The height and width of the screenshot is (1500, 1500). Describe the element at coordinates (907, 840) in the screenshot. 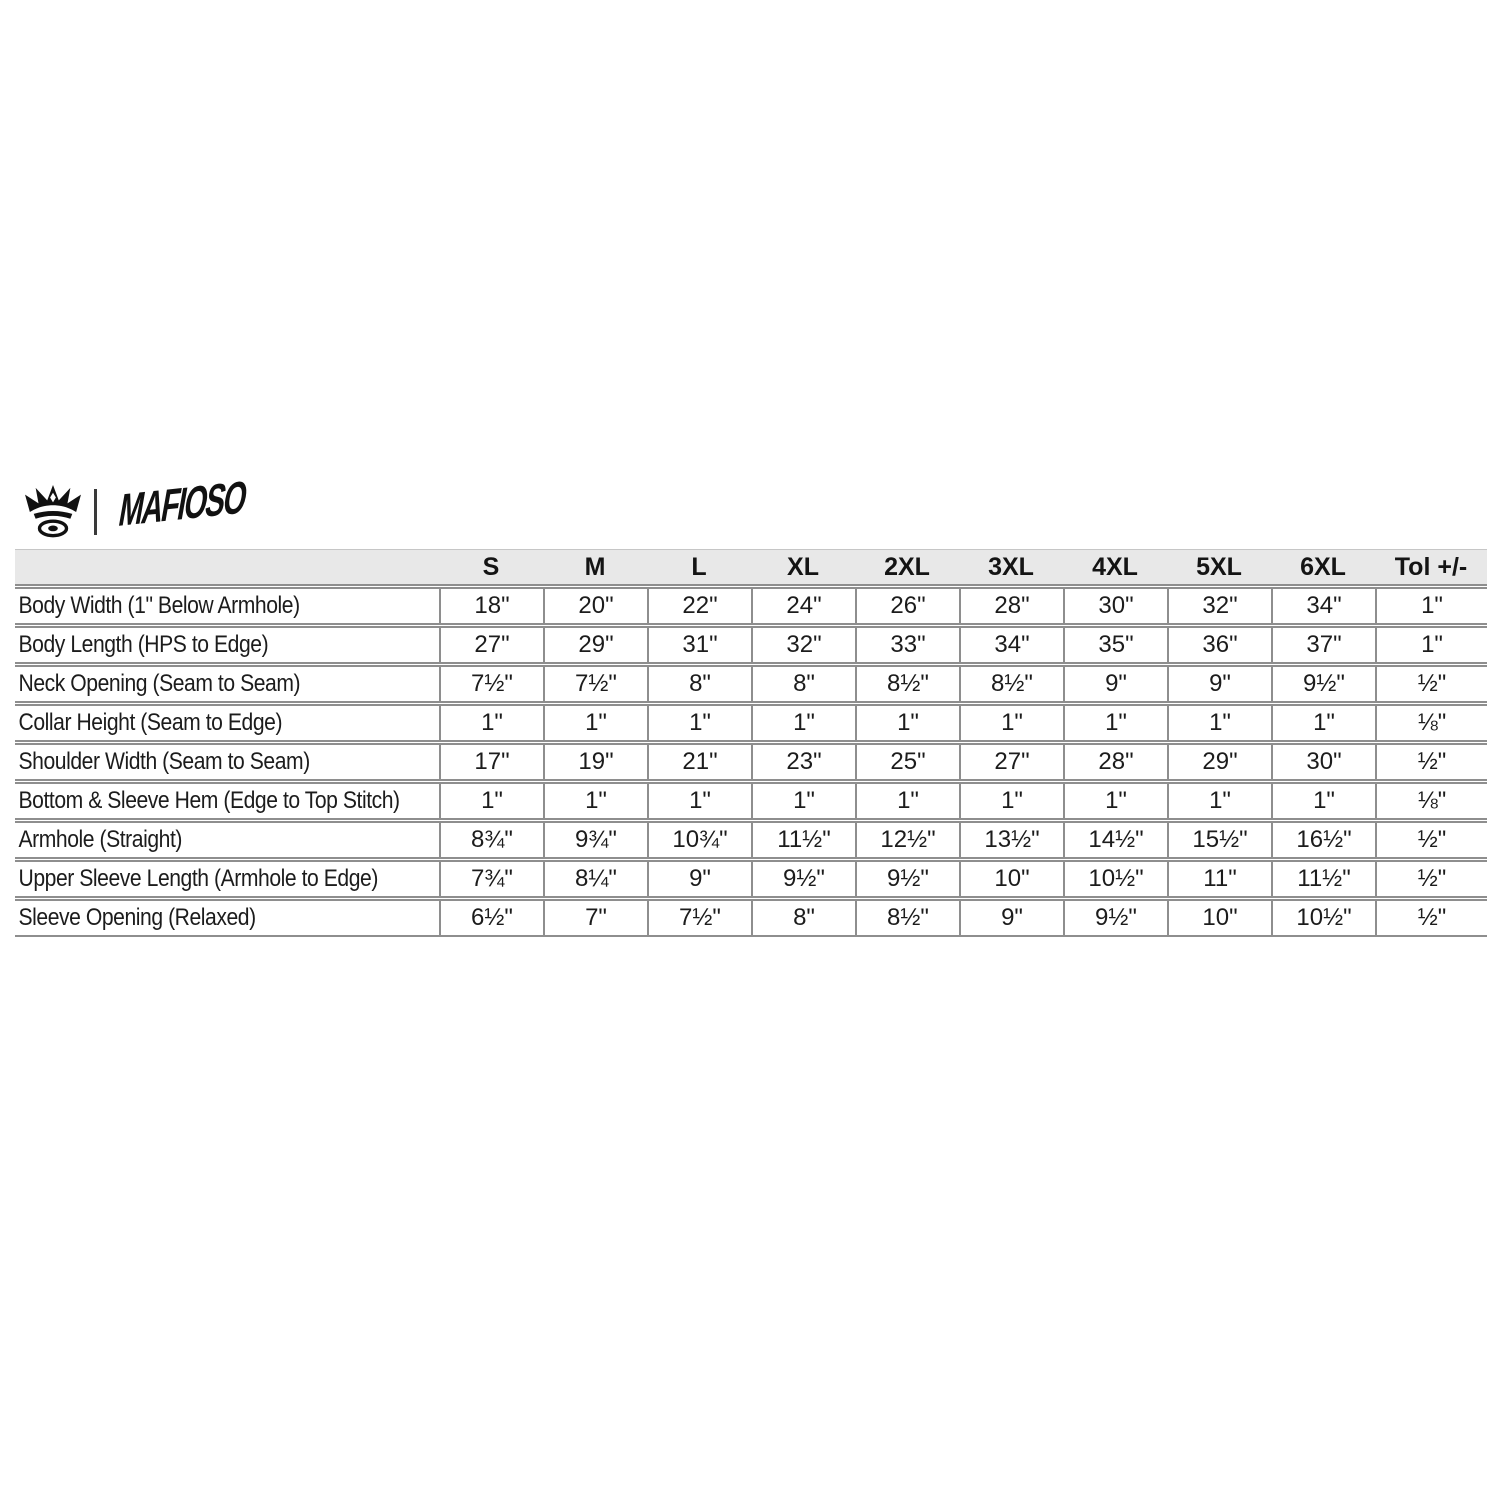

I see `size-value-cell: 12½"` at that location.